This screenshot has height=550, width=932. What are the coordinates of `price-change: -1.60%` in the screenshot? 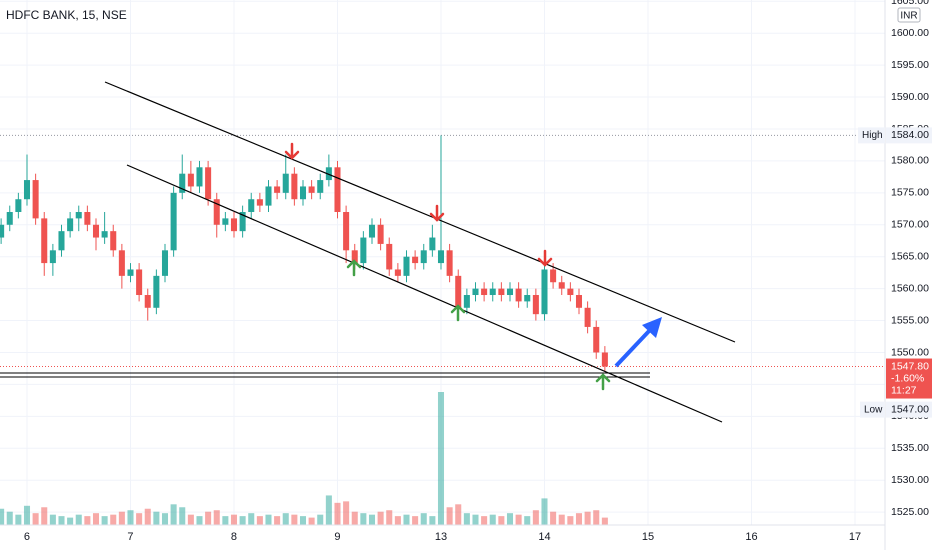 It's located at (907, 378).